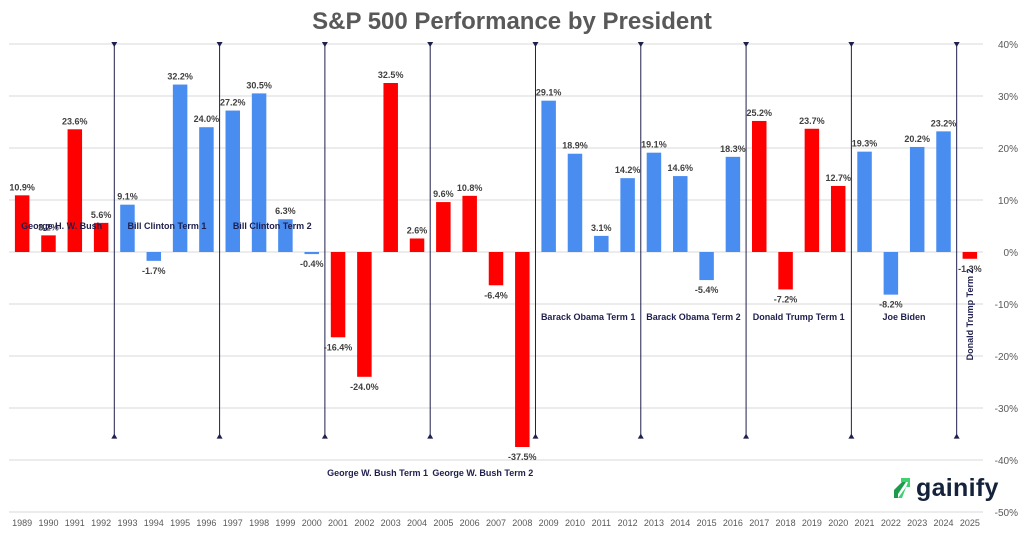 This screenshot has height=540, width=1024. I want to click on x-tick-label: 2015, so click(707, 523).